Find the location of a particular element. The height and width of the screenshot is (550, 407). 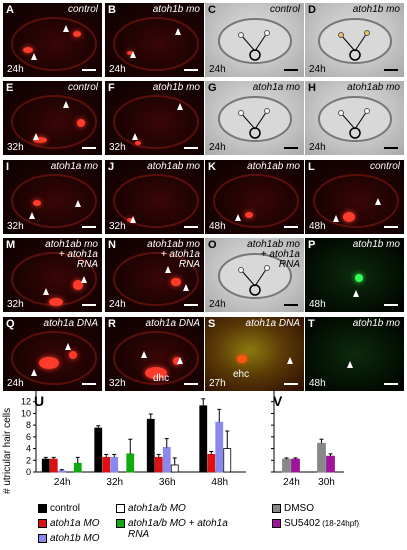

legend-item-dmso: DMSO is located at coordinates (293, 508).